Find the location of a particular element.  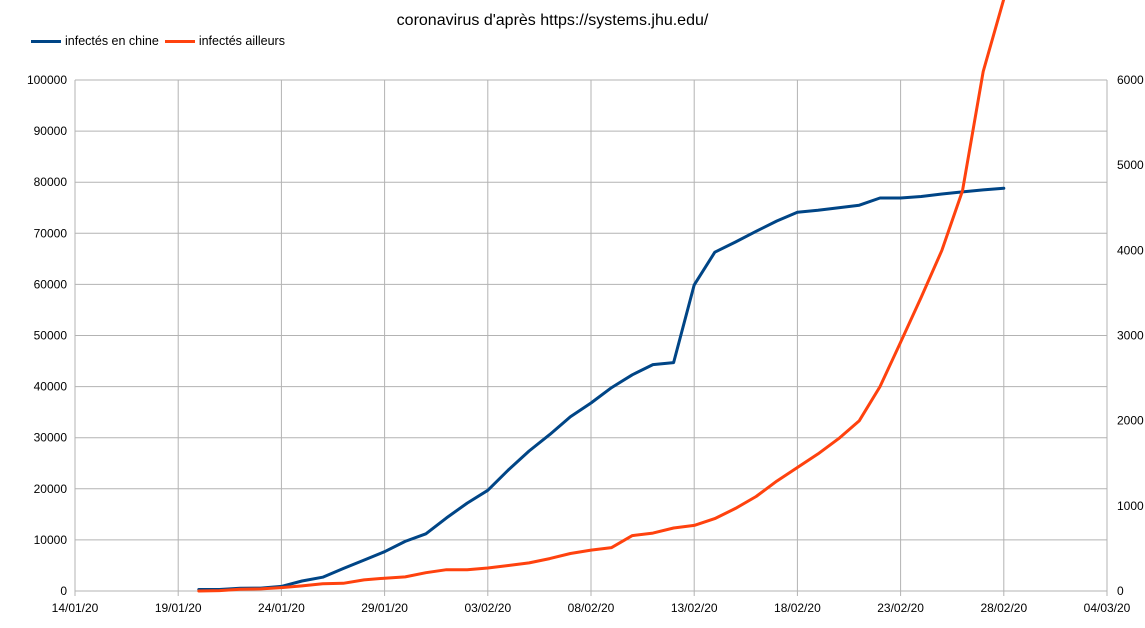

y-left-tick-label: 20000 is located at coordinates (51, 489).